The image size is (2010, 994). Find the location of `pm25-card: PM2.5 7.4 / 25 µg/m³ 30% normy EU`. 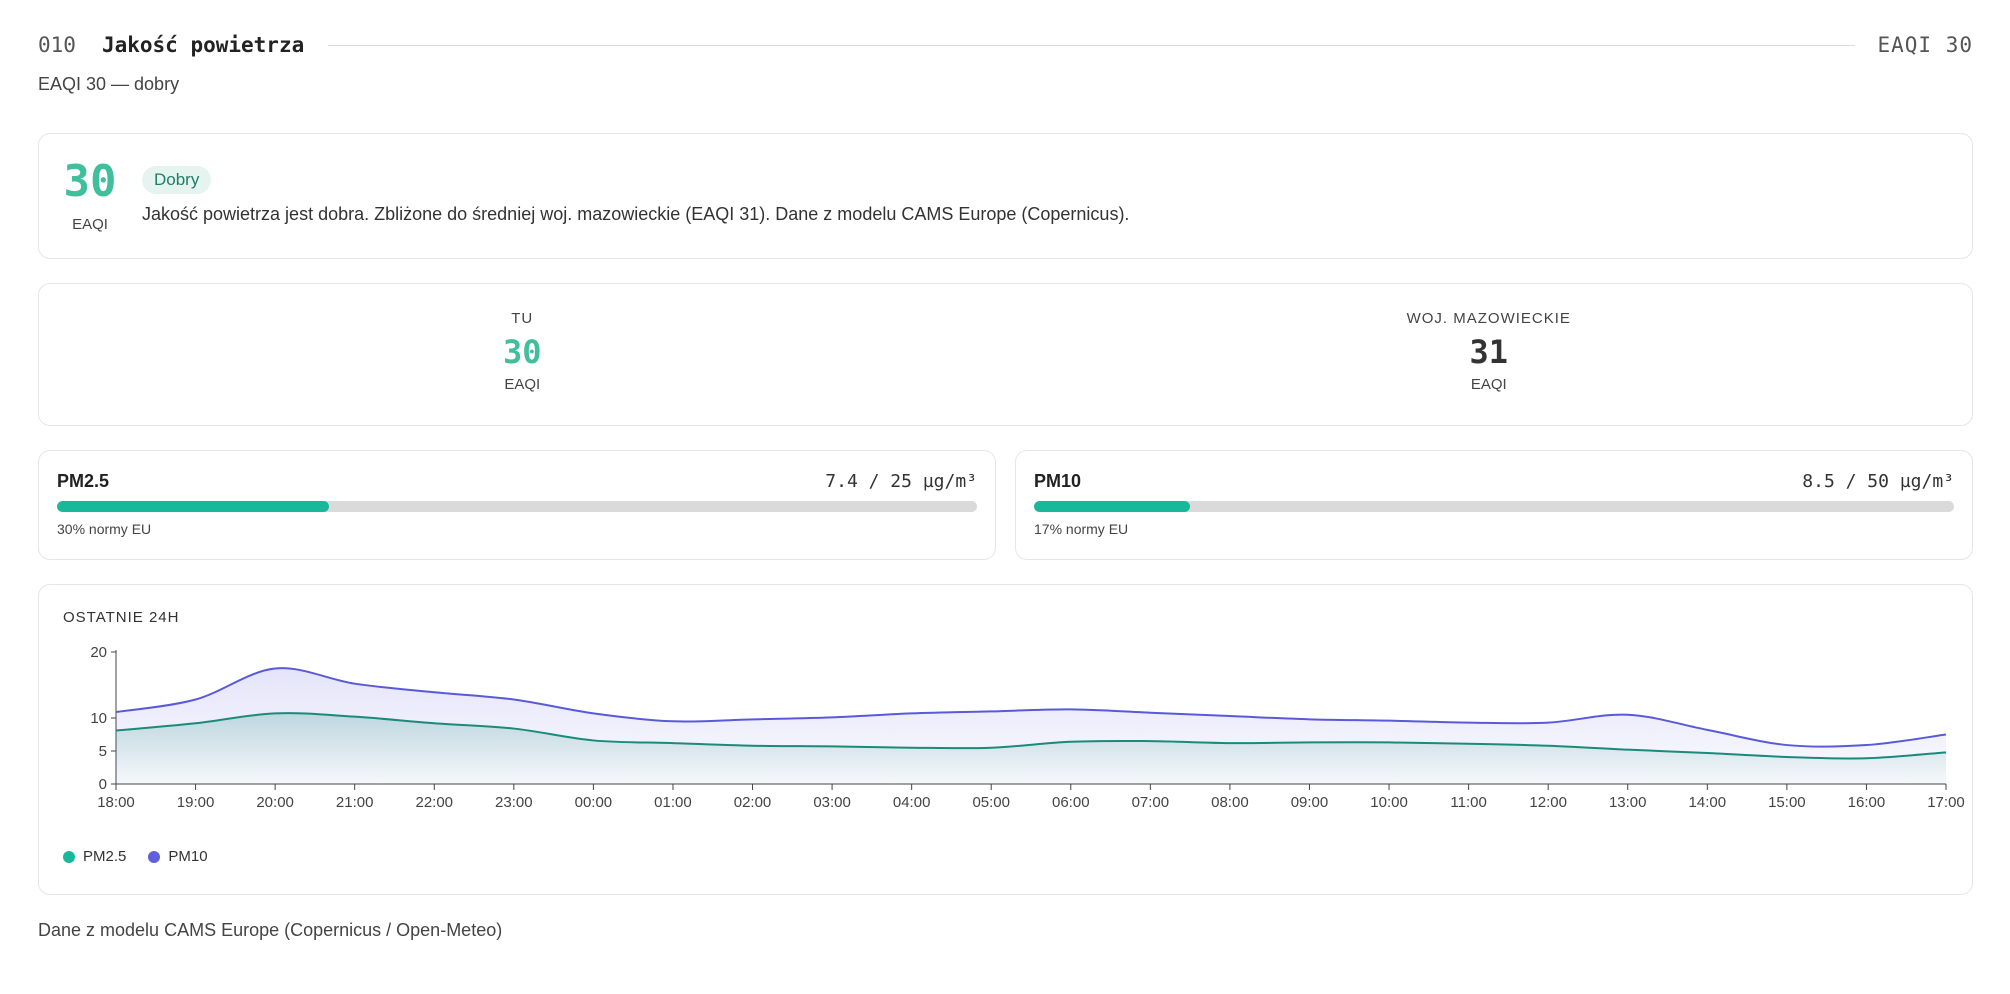

pm25-card: PM2.5 7.4 / 25 µg/m³ 30% normy EU is located at coordinates (517, 505).